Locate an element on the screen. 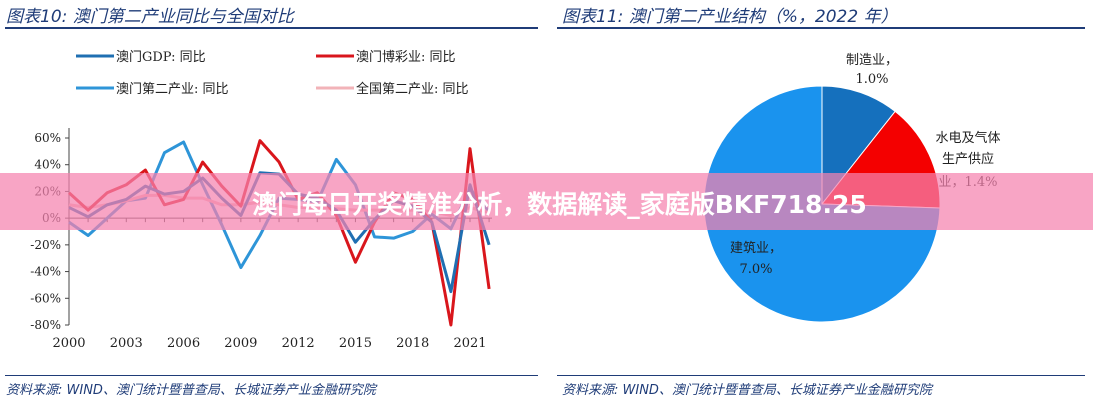  pie-label: 生产供应 is located at coordinates (968, 159).